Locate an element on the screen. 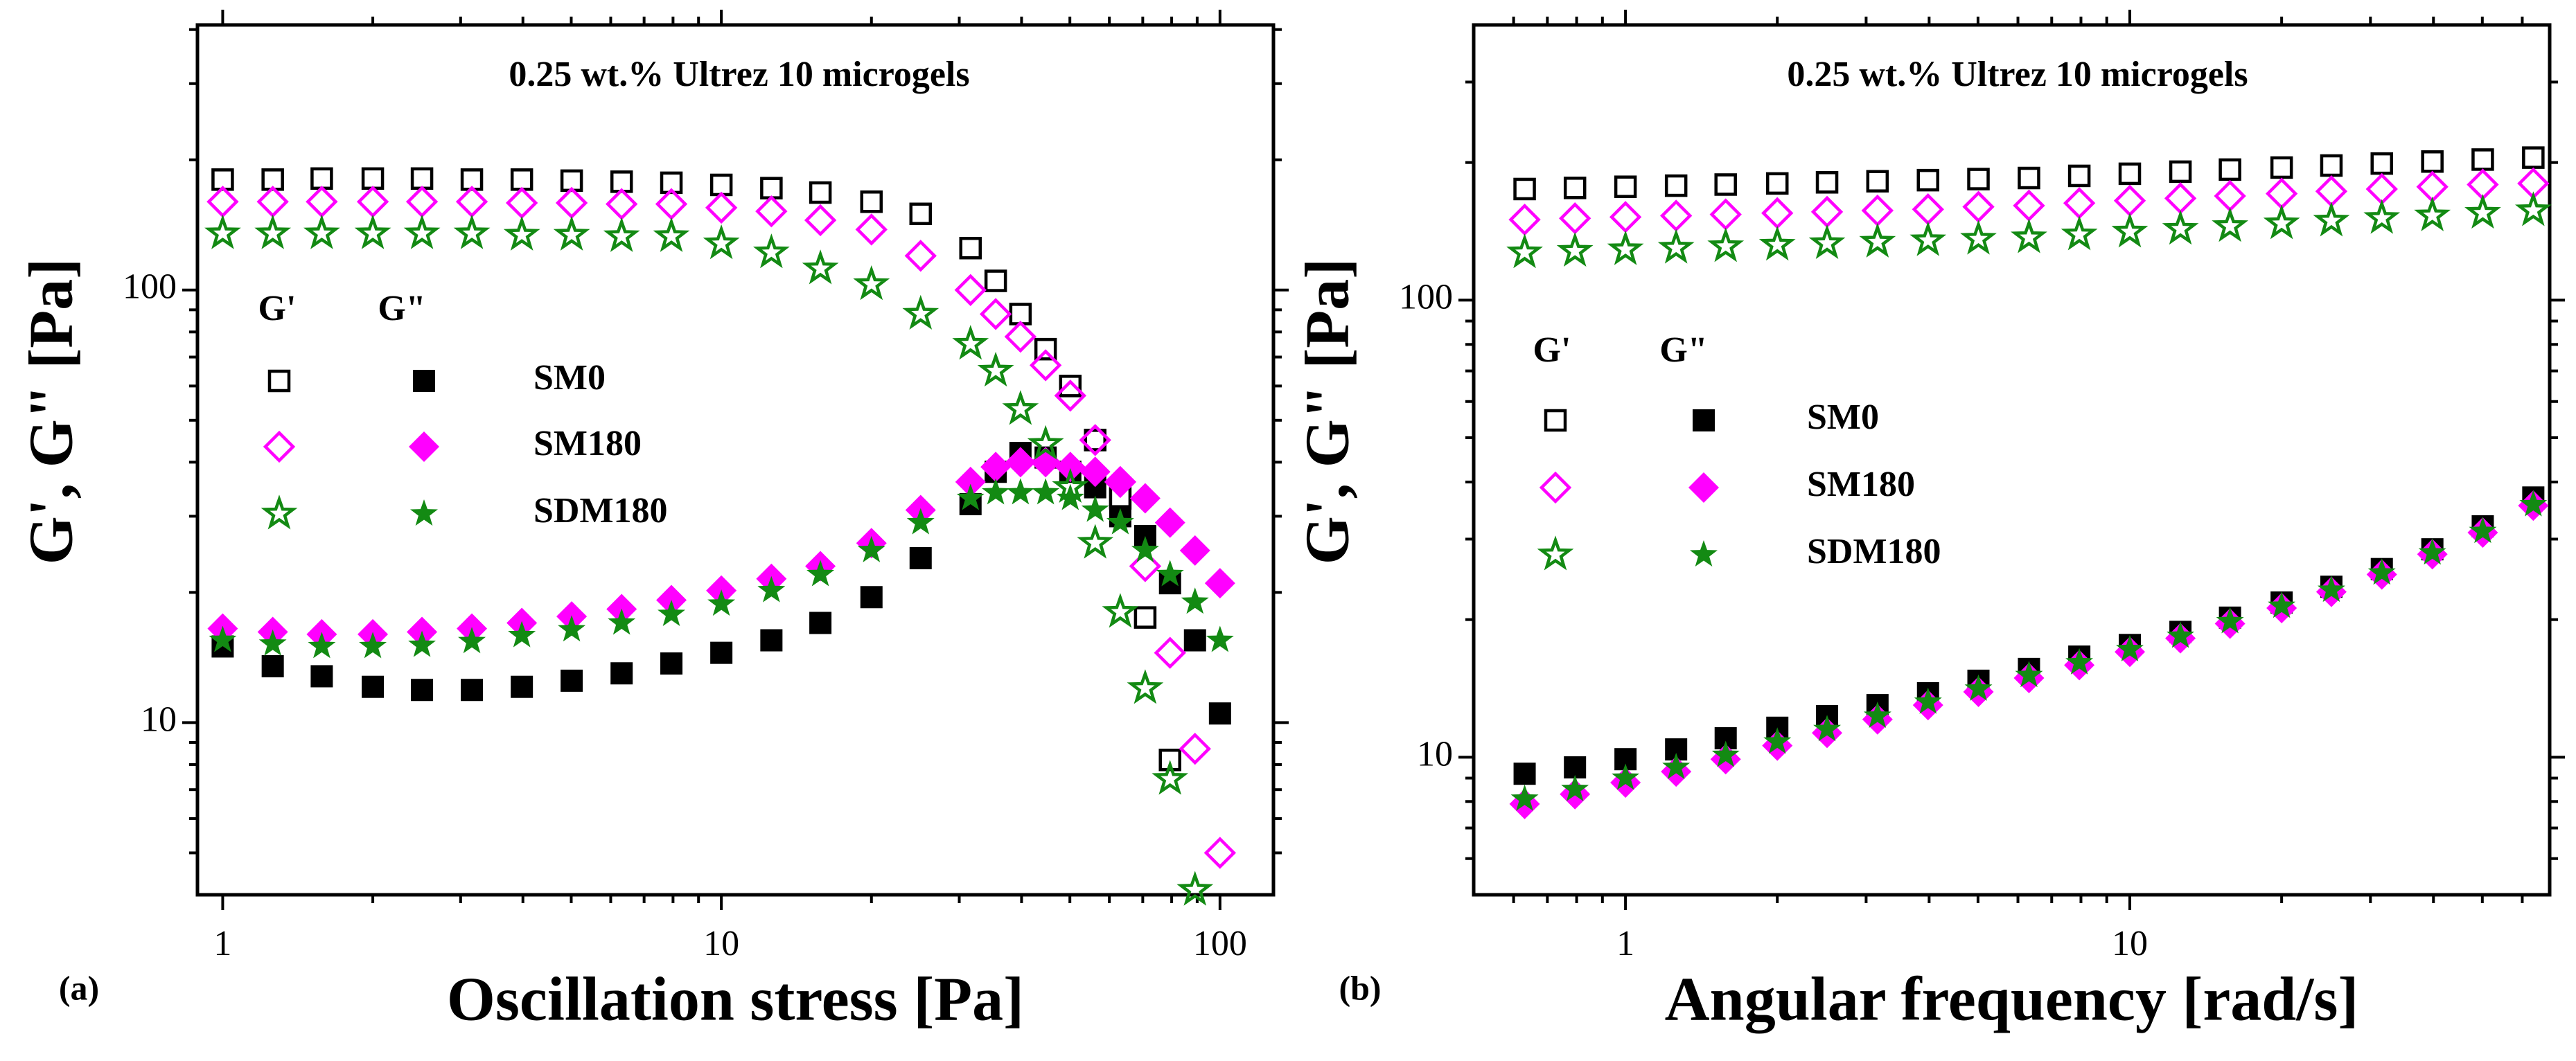  x-axis-title: Oscillation stress [Pa] is located at coordinates (735, 1000).